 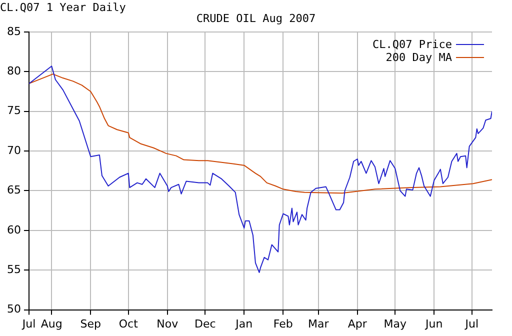 What do you see at coordinates (419, 57) in the screenshot?
I see `legend-label: 200 Day MA` at bounding box center [419, 57].